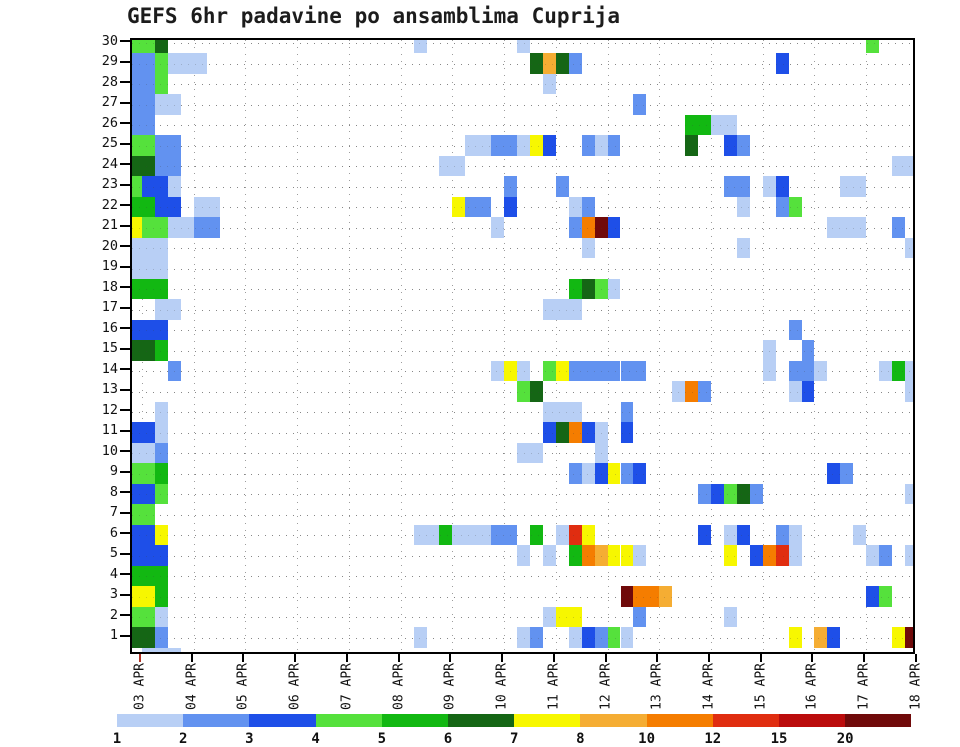 Image resolution: width=960 pixels, height=747 pixels. Describe the element at coordinates (192, 686) in the screenshot. I see `x-axis-label: 04 APR` at that location.